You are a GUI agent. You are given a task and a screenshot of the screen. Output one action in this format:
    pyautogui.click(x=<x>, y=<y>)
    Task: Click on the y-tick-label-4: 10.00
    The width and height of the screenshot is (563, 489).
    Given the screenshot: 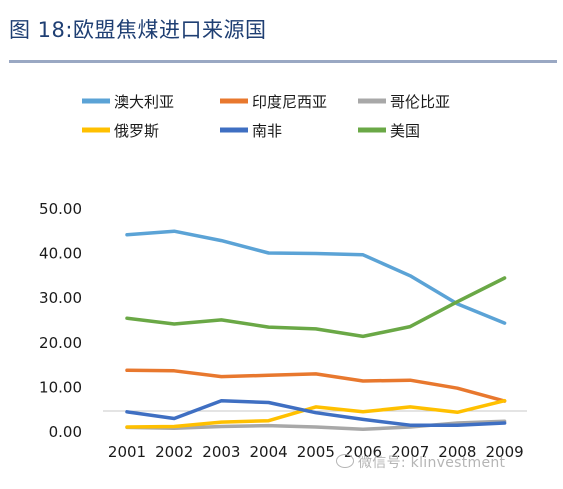 What is the action you would take?
    pyautogui.click(x=60, y=387)
    